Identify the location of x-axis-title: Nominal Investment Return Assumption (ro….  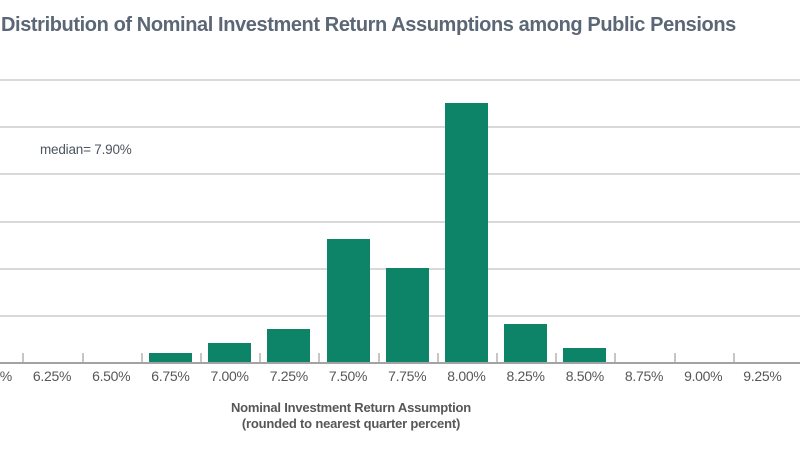
(351, 416).